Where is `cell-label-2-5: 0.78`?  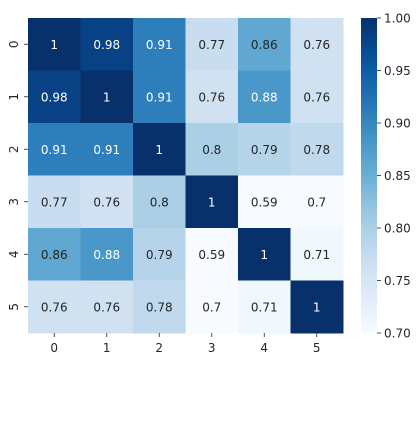
cell-label-2-5: 0.78 is located at coordinates (316, 150).